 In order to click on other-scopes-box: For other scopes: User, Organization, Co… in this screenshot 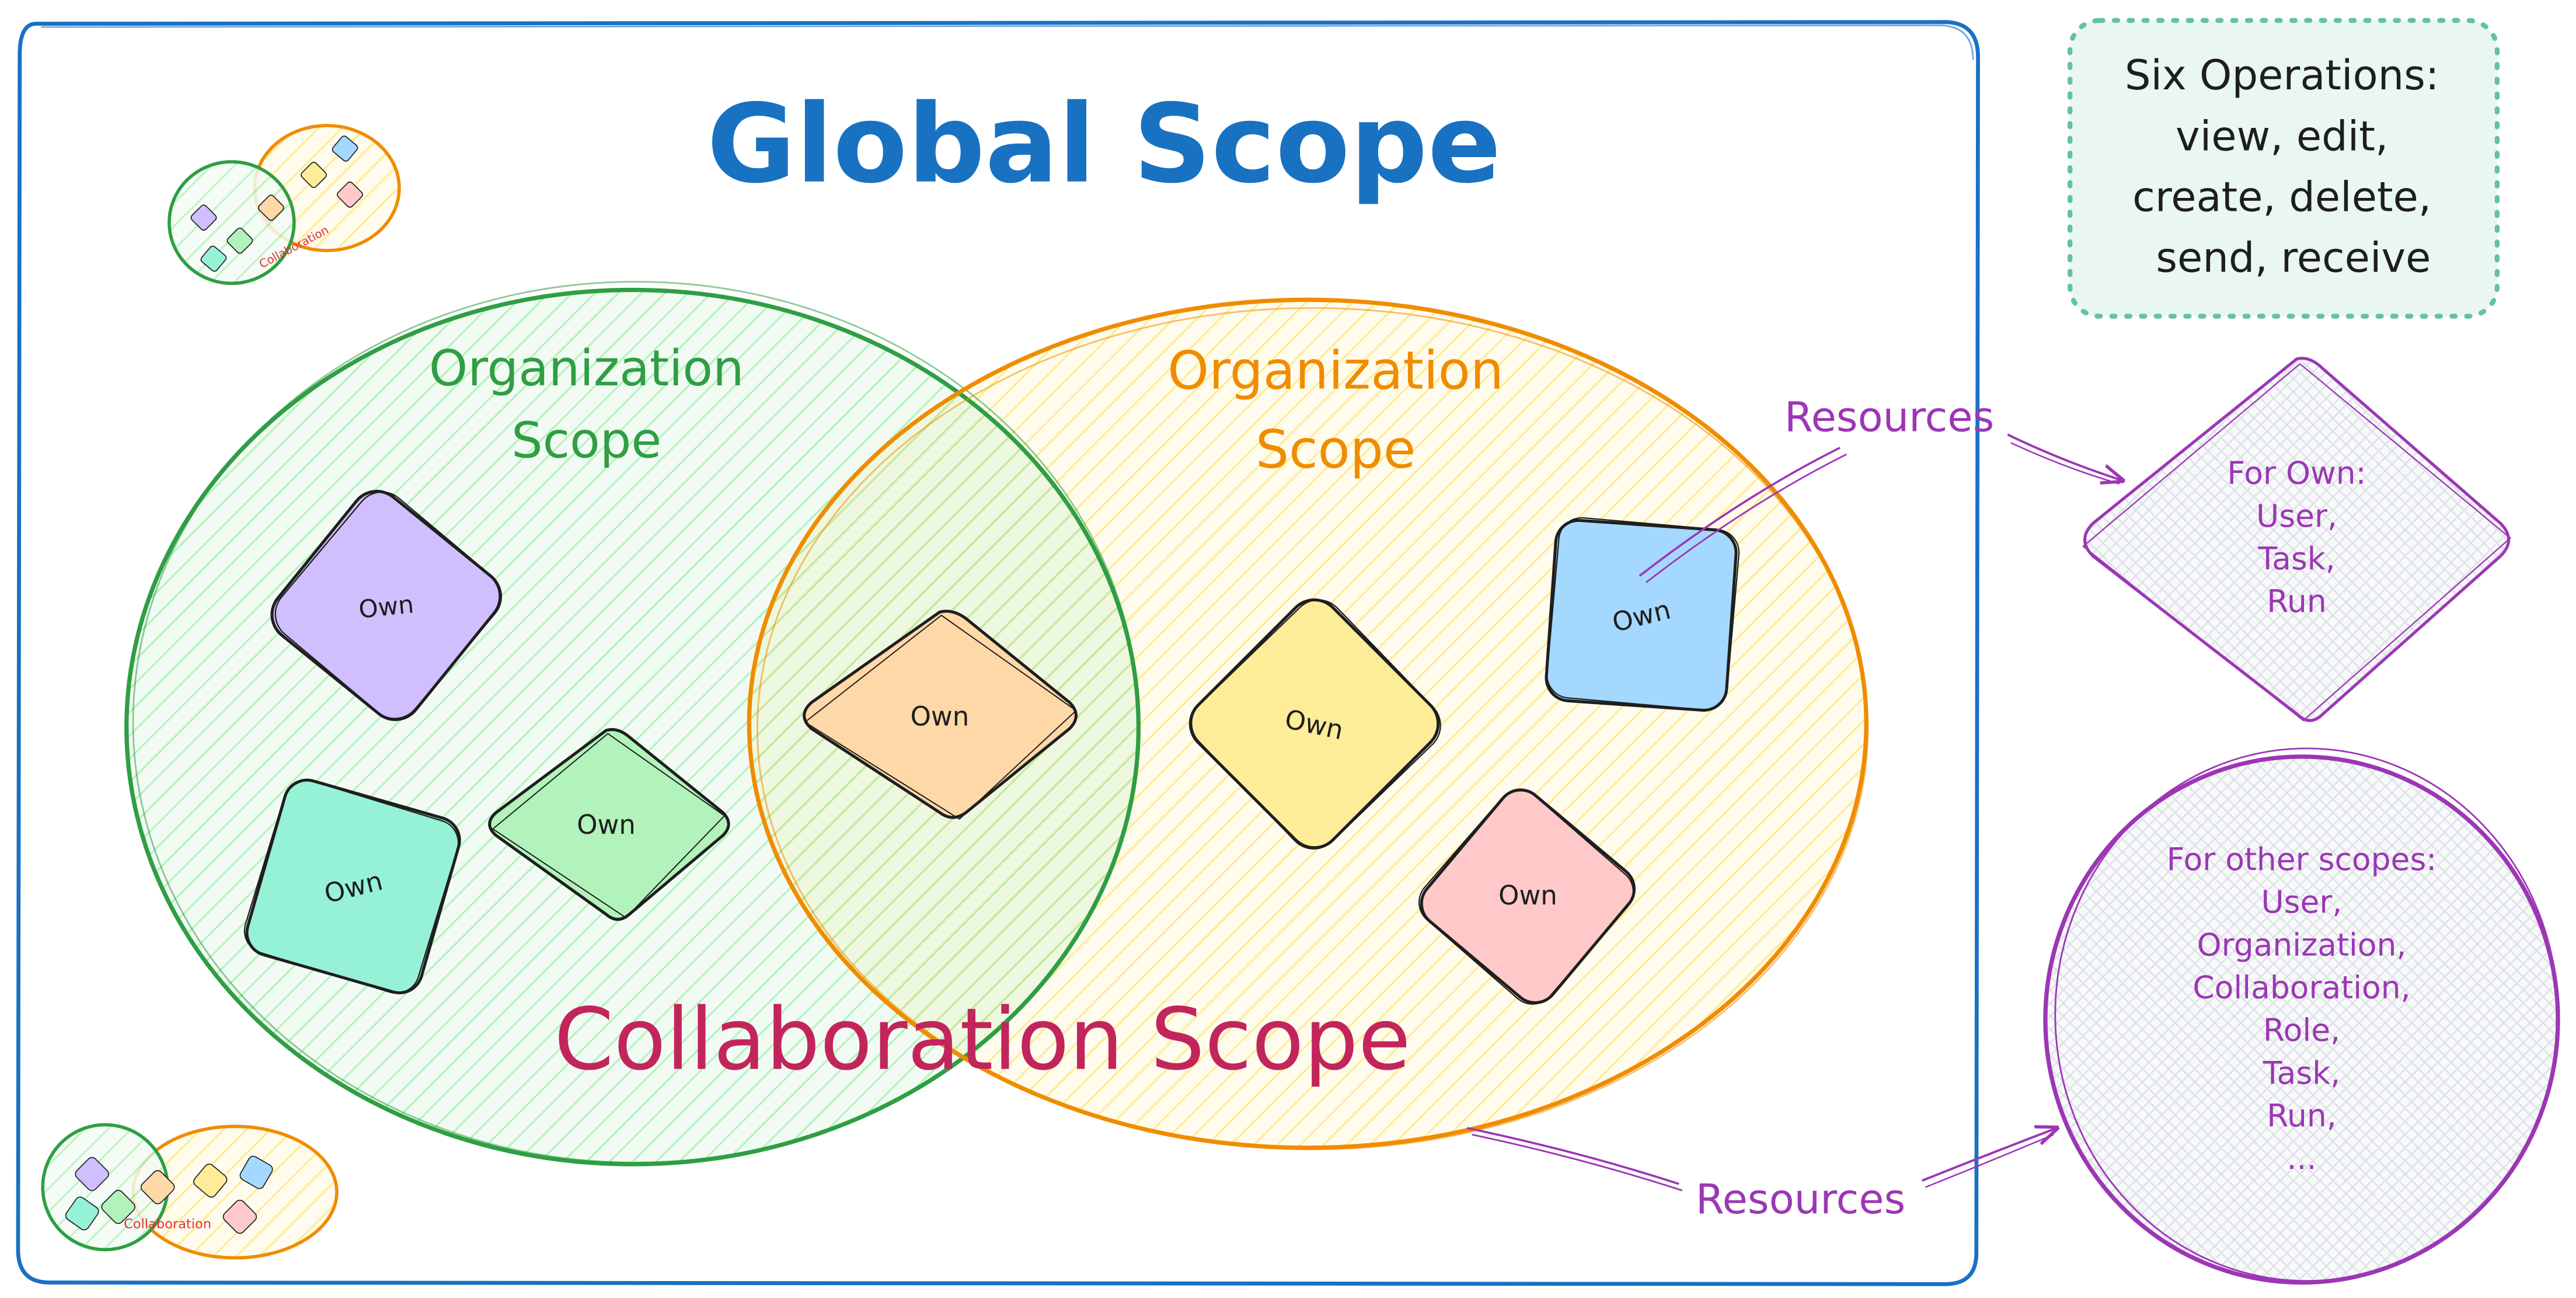, I will do `click(2302, 1016)`.